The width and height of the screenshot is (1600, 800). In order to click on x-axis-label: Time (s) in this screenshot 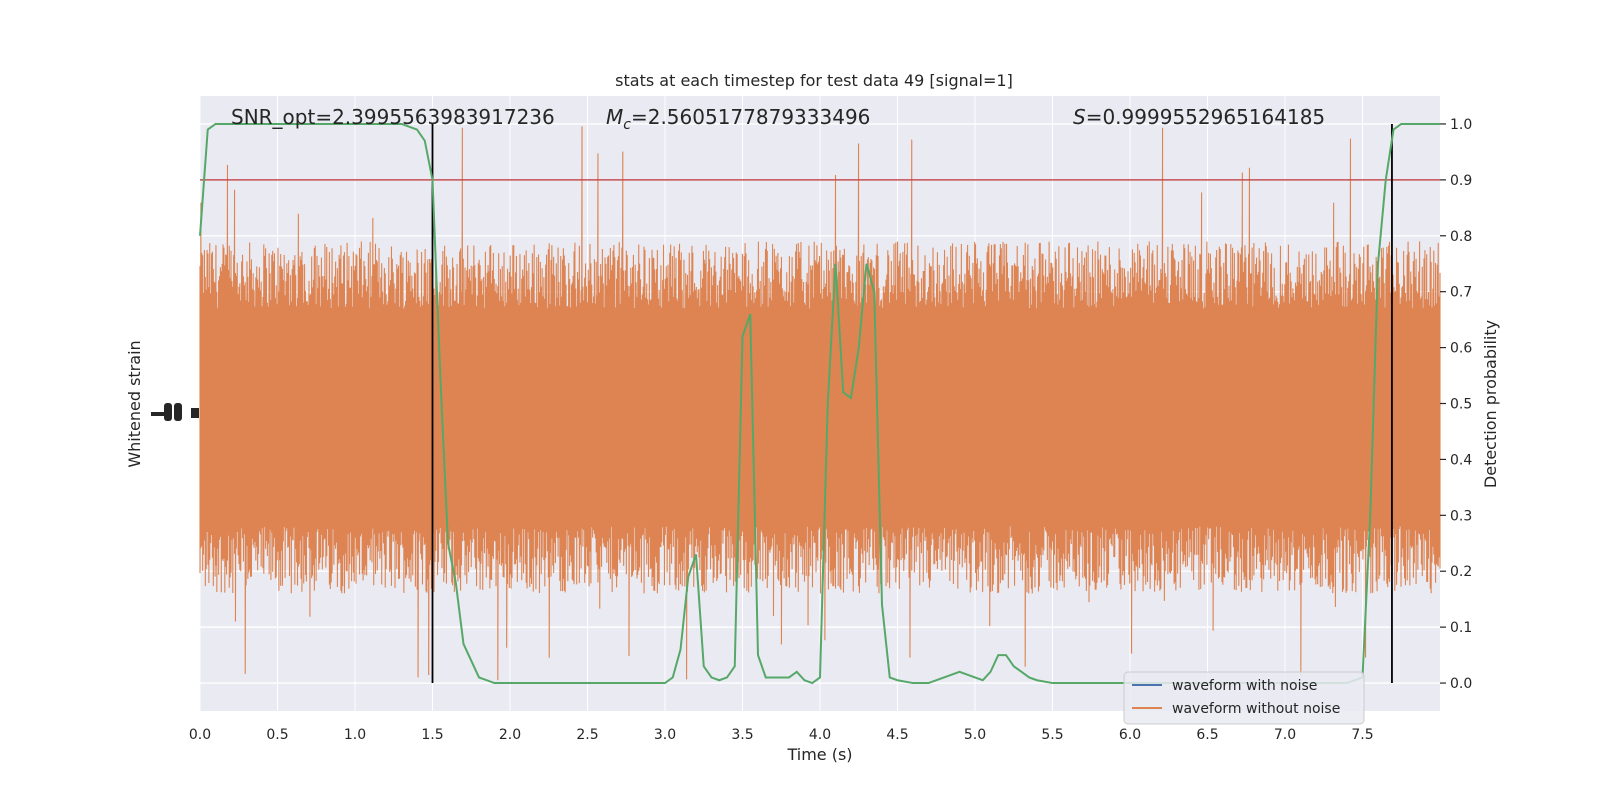, I will do `click(819, 754)`.